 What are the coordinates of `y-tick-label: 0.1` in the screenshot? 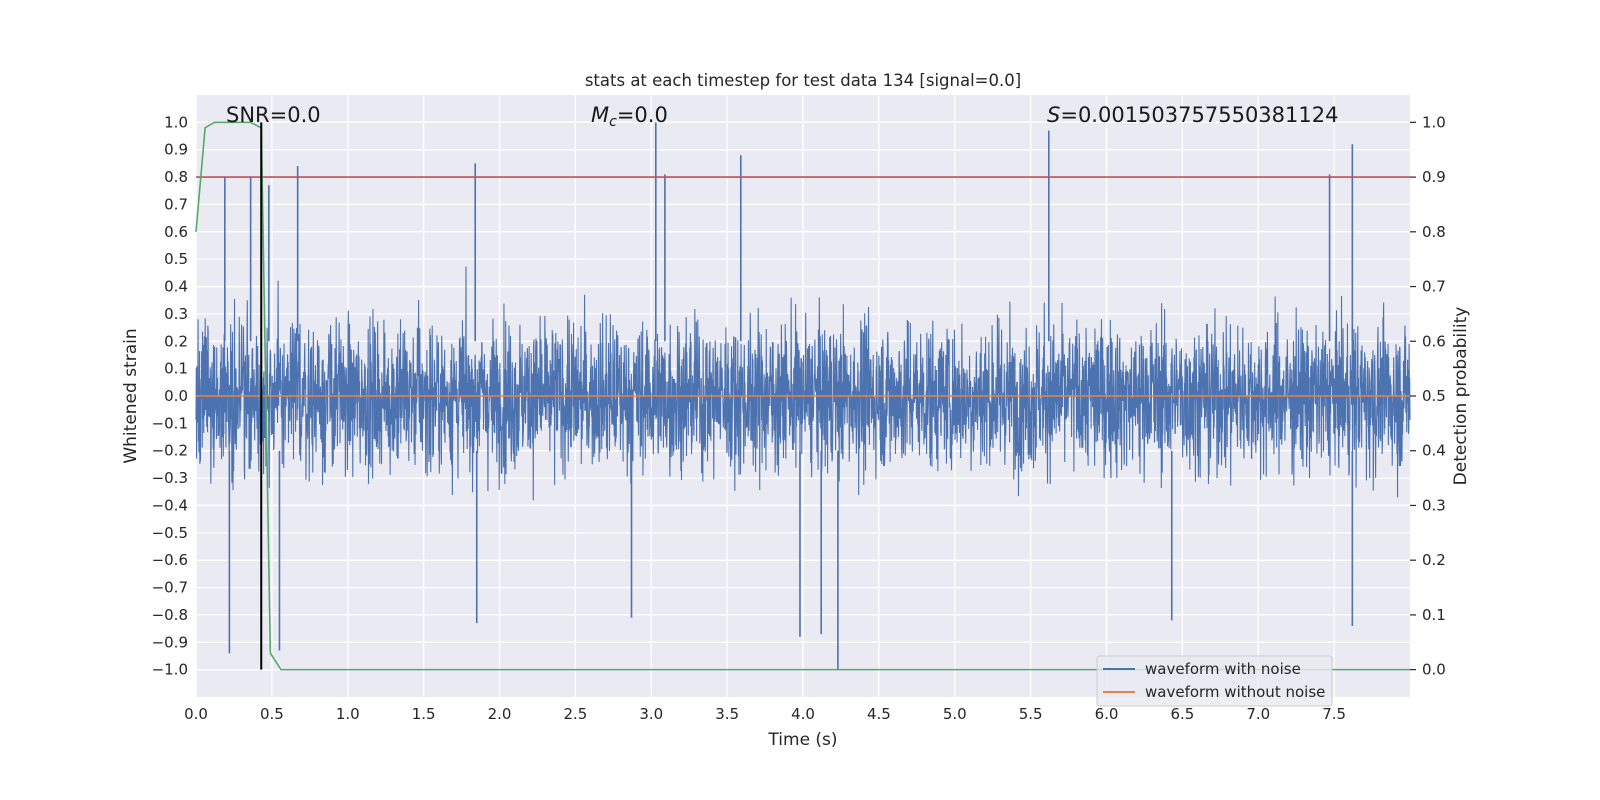 It's located at (176, 369).